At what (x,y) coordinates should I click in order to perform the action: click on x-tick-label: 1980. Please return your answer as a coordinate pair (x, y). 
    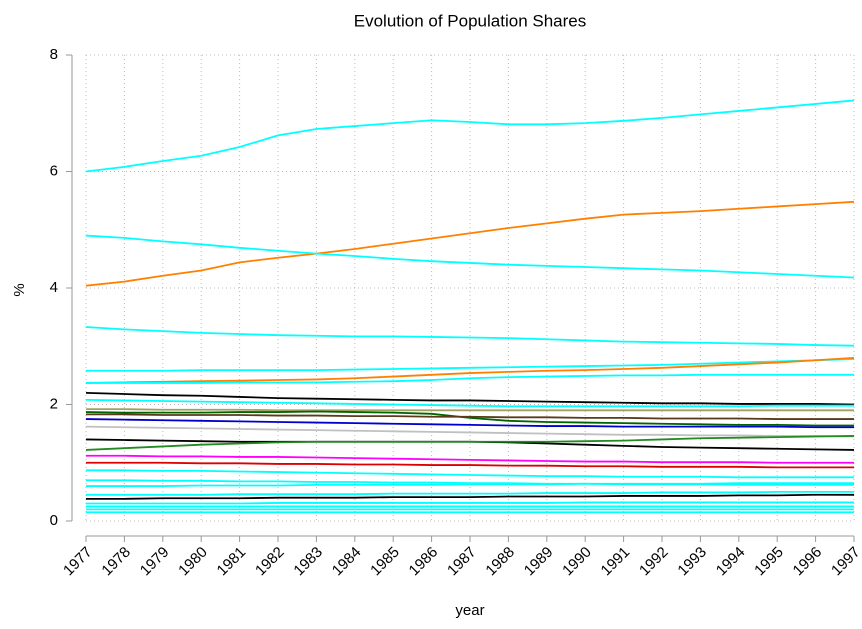
    Looking at the image, I should click on (193, 562).